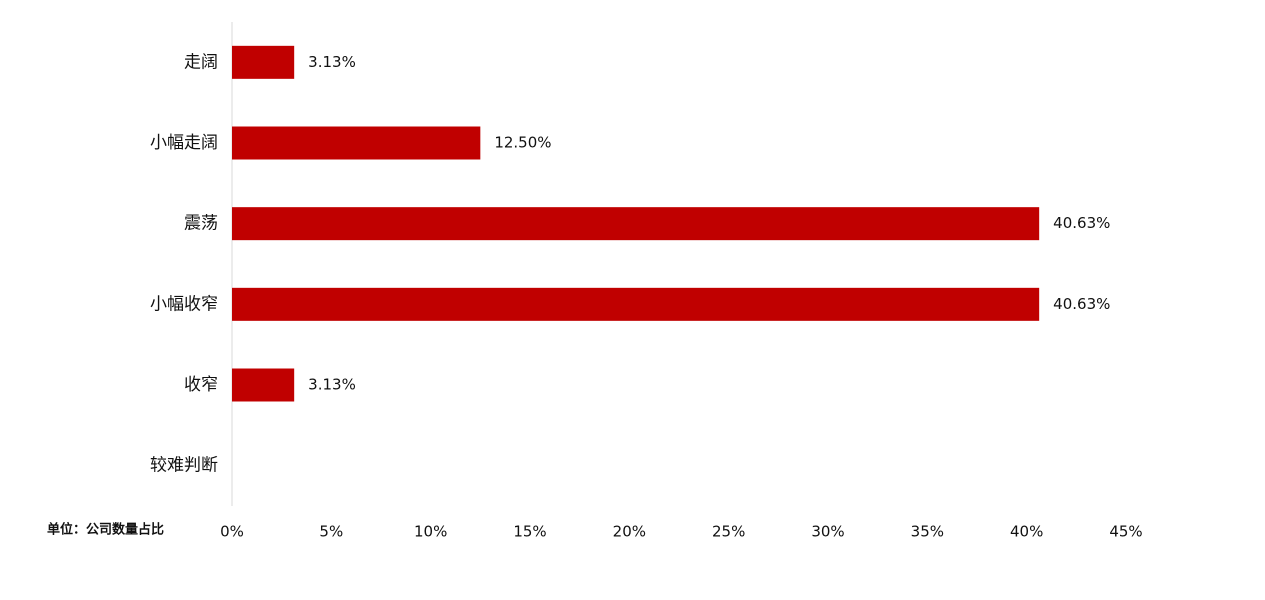 The image size is (1265, 600). Describe the element at coordinates (629, 532) in the screenshot. I see `x-tick-label: 20%` at that location.